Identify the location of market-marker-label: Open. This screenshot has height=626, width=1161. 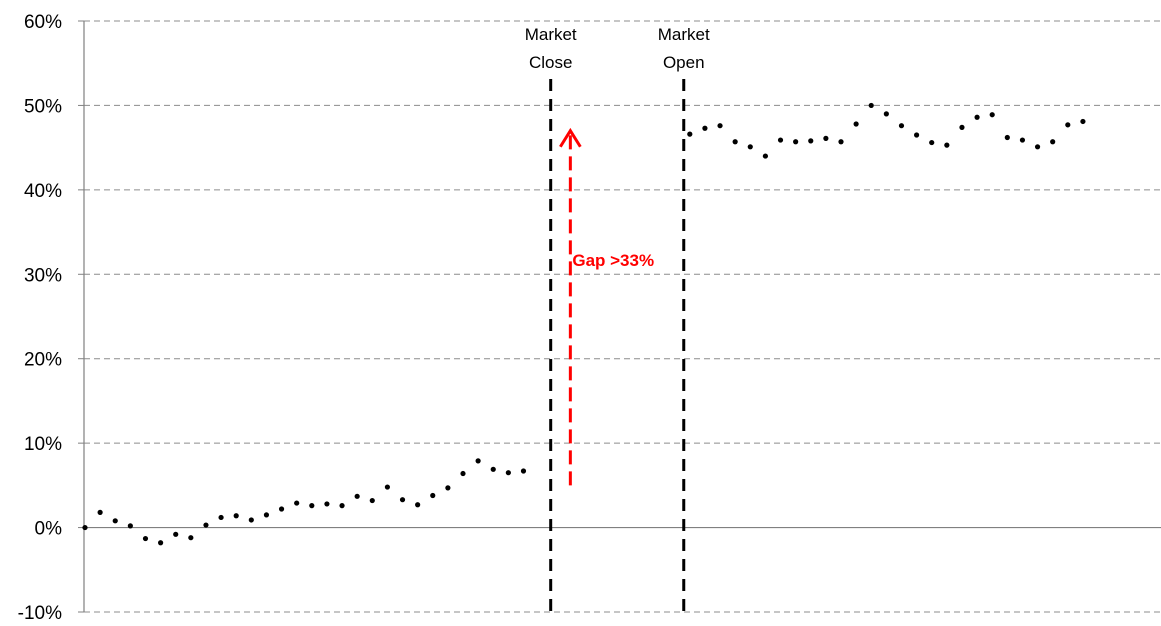
(684, 62).